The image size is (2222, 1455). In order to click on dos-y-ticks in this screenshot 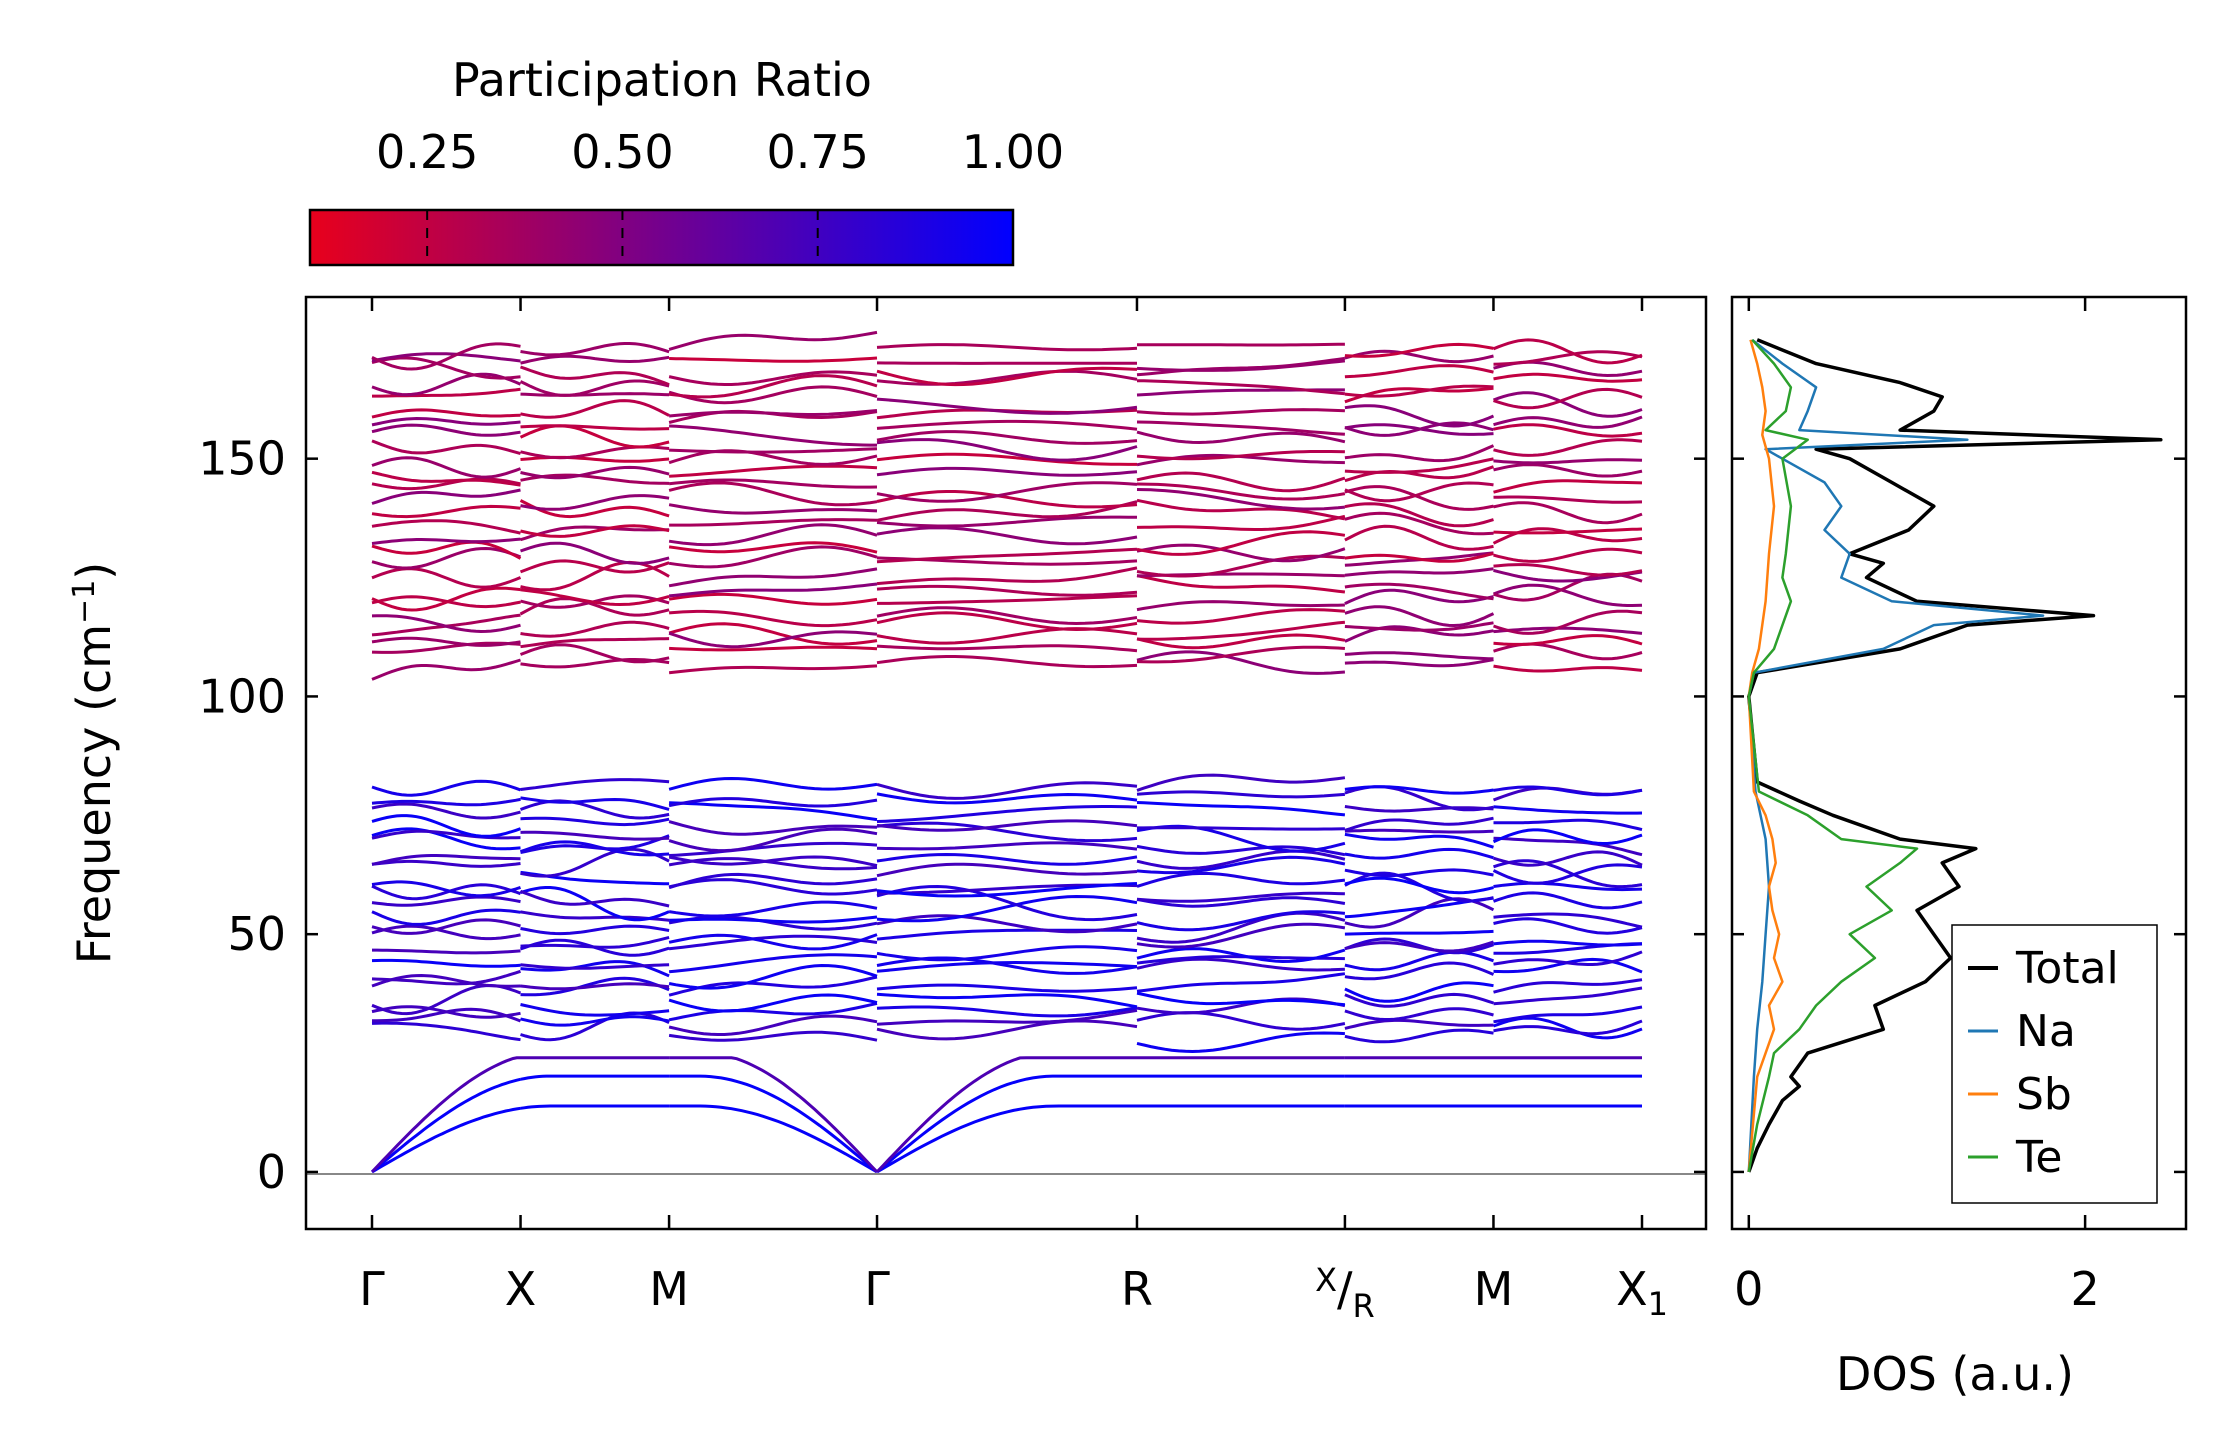, I will do `click(1959, 815)`.